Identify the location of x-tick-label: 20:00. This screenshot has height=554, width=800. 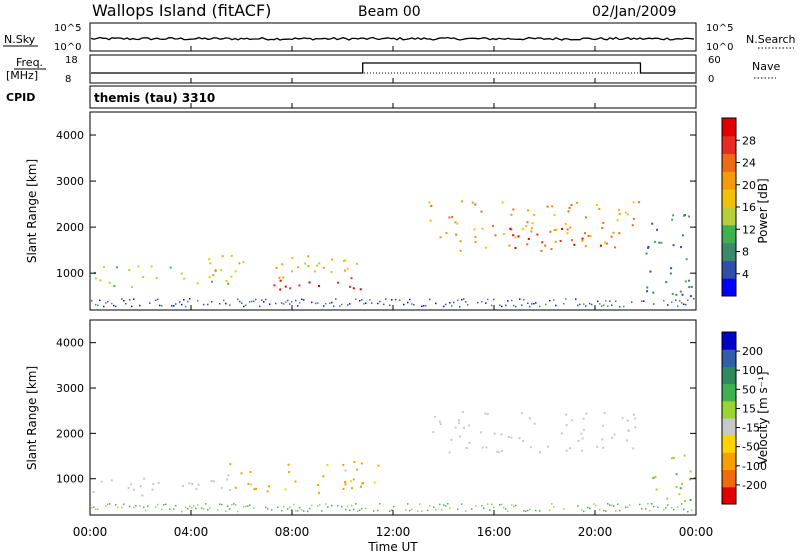
(595, 532).